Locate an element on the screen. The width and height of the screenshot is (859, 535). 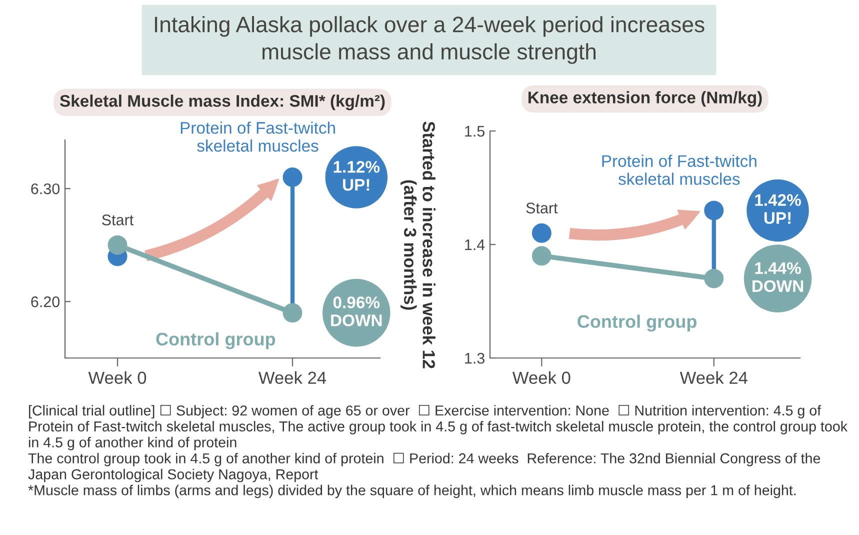
y-tick-label: 6.20 is located at coordinates (45, 302).